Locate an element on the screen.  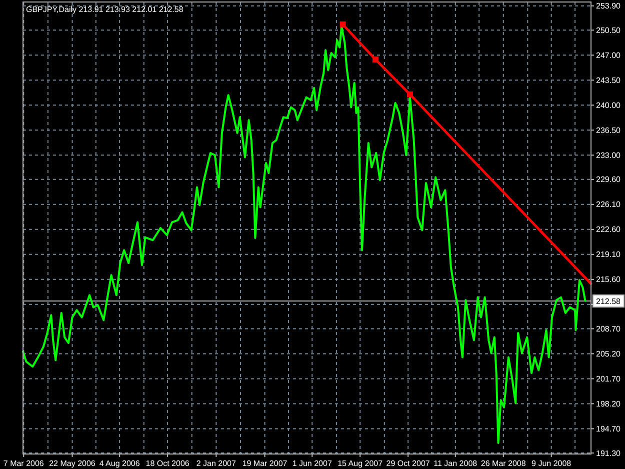
y-tick-label: 240.00 is located at coordinates (609, 105).